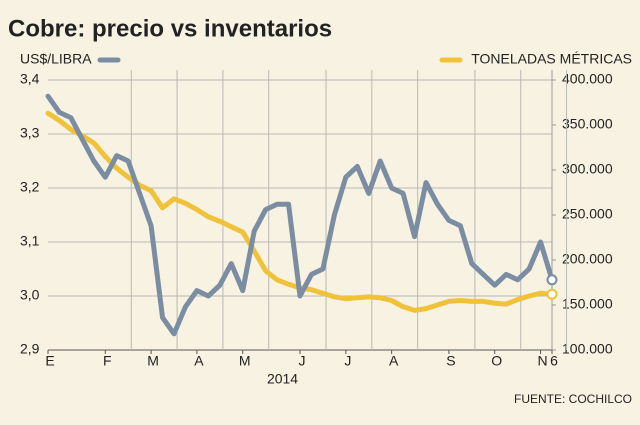 This screenshot has height=425, width=640. Describe the element at coordinates (542, 361) in the screenshot. I see `x-tick-label: N` at that location.